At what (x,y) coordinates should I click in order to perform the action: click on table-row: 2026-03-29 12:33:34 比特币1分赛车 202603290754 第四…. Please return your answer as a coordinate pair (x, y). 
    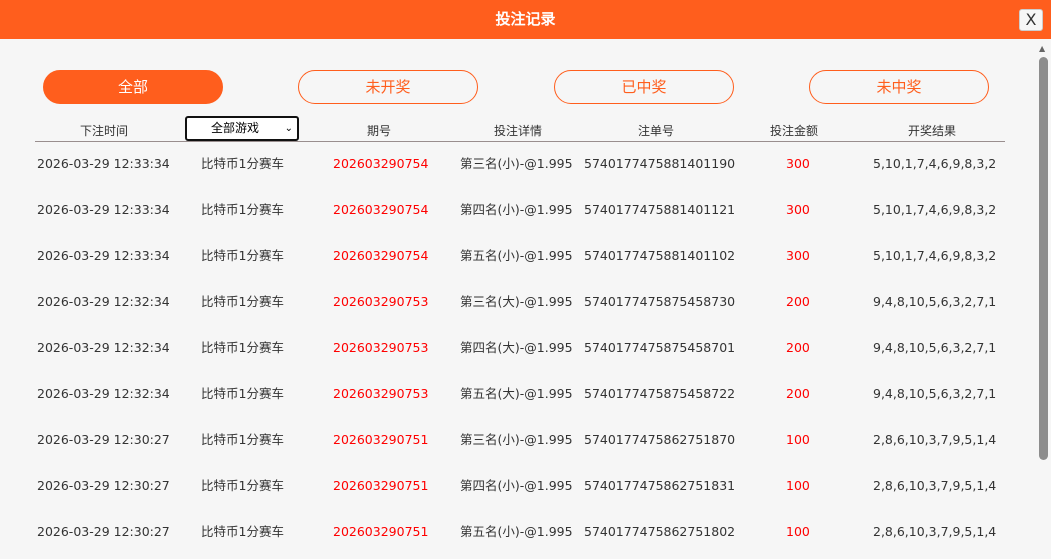
    Looking at the image, I should click on (518, 210).